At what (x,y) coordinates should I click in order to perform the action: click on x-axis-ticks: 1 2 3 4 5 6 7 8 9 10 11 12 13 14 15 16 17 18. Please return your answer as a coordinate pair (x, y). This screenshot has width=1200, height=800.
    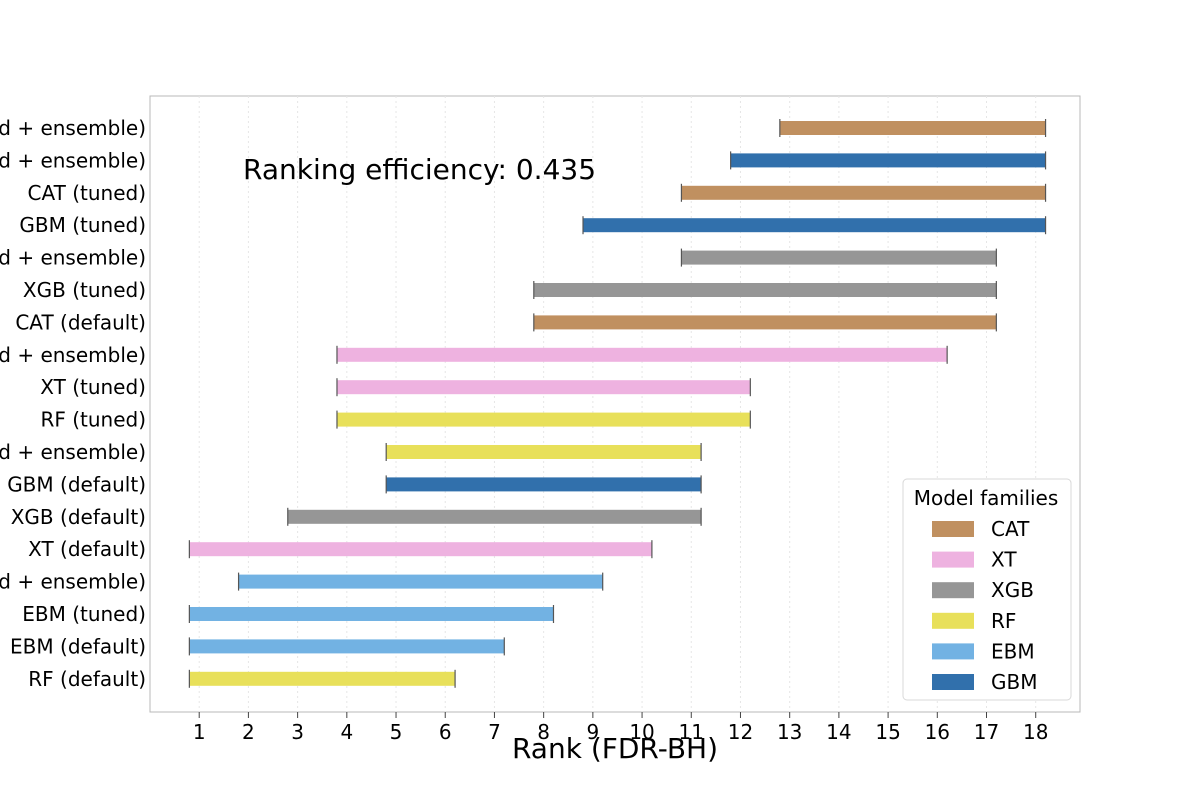
    Looking at the image, I should click on (620, 728).